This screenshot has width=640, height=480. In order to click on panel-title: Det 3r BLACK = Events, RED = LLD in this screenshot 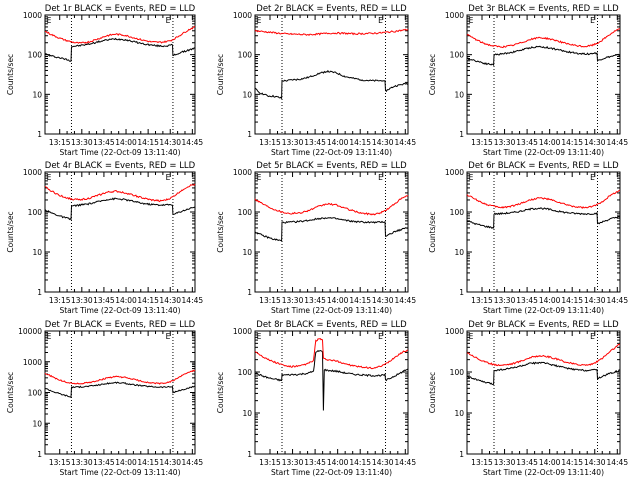, I will do `click(543, 9)`.